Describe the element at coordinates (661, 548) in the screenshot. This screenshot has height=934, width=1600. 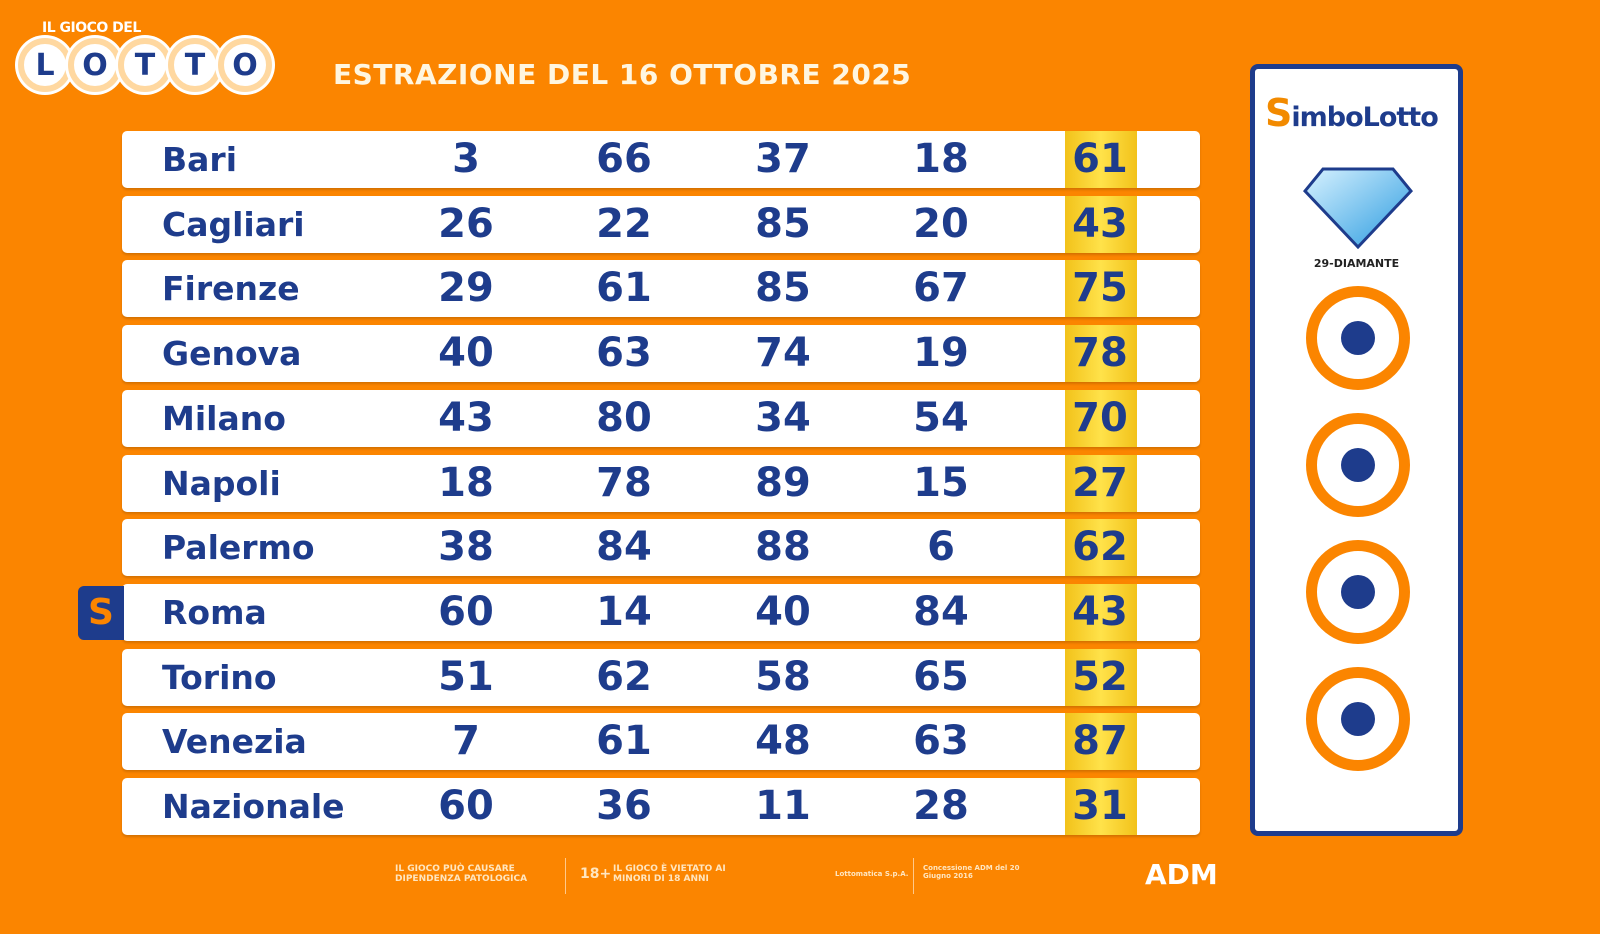
I see `result-row-palermo: Palermo 38 84 88 6 62` at that location.